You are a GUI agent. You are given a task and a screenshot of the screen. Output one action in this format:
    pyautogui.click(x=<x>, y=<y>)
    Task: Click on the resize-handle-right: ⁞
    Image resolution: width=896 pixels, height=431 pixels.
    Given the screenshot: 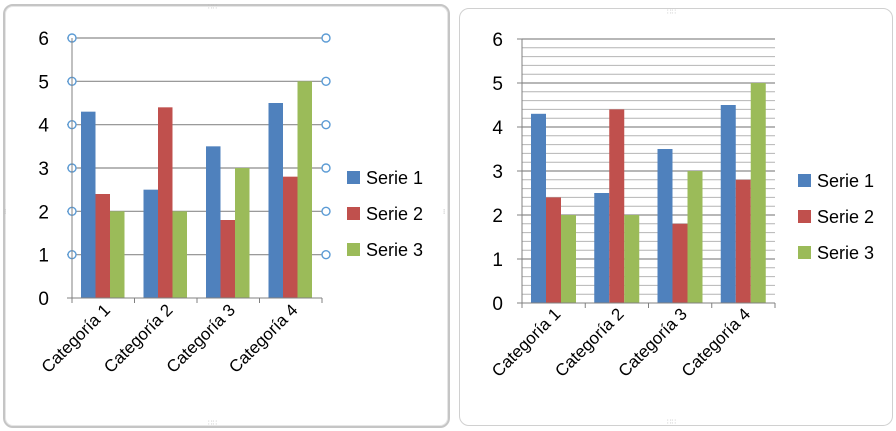 What is the action you would take?
    pyautogui.click(x=444, y=212)
    